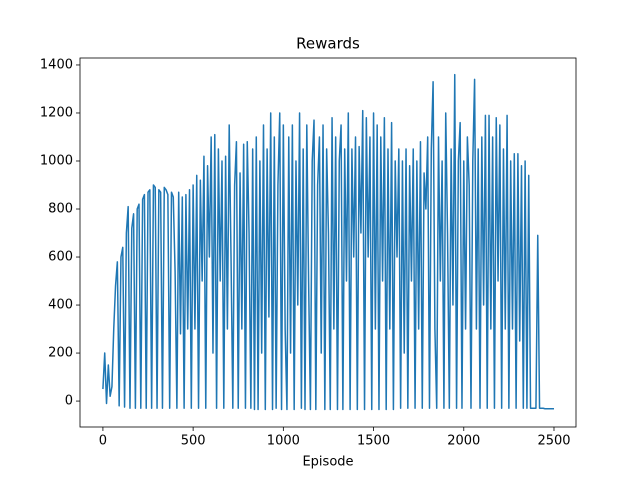  Describe the element at coordinates (60, 353) in the screenshot. I see `y-tick-label: 200` at that location.